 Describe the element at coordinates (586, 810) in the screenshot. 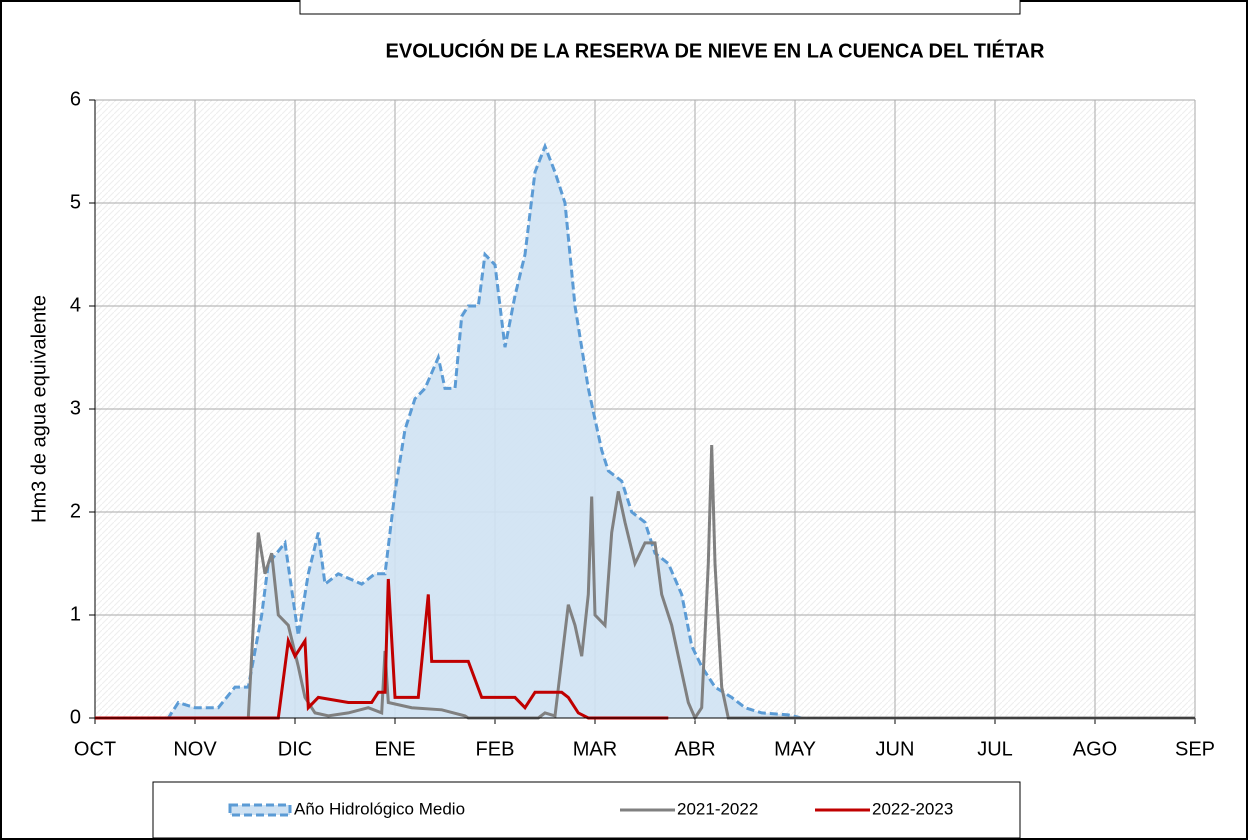

I see `legend` at that location.